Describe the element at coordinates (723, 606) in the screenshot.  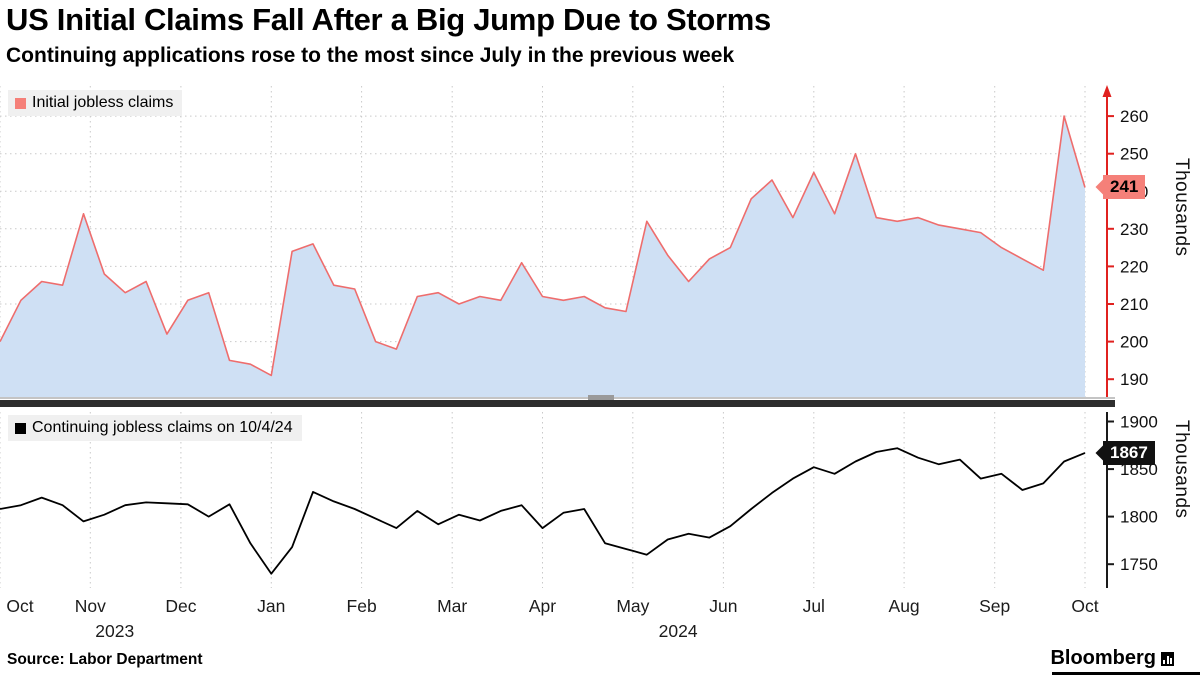
I see `x-axis-month-label: Jun` at that location.